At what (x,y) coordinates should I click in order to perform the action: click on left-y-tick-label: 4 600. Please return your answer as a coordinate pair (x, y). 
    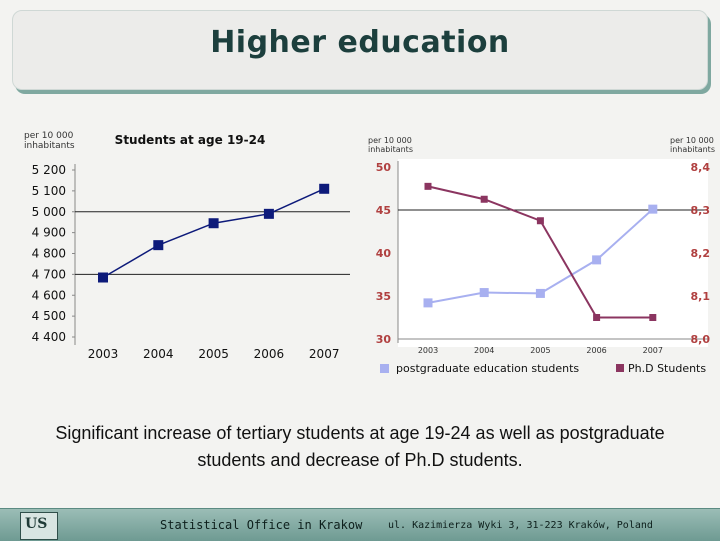
    Looking at the image, I should click on (49, 295).